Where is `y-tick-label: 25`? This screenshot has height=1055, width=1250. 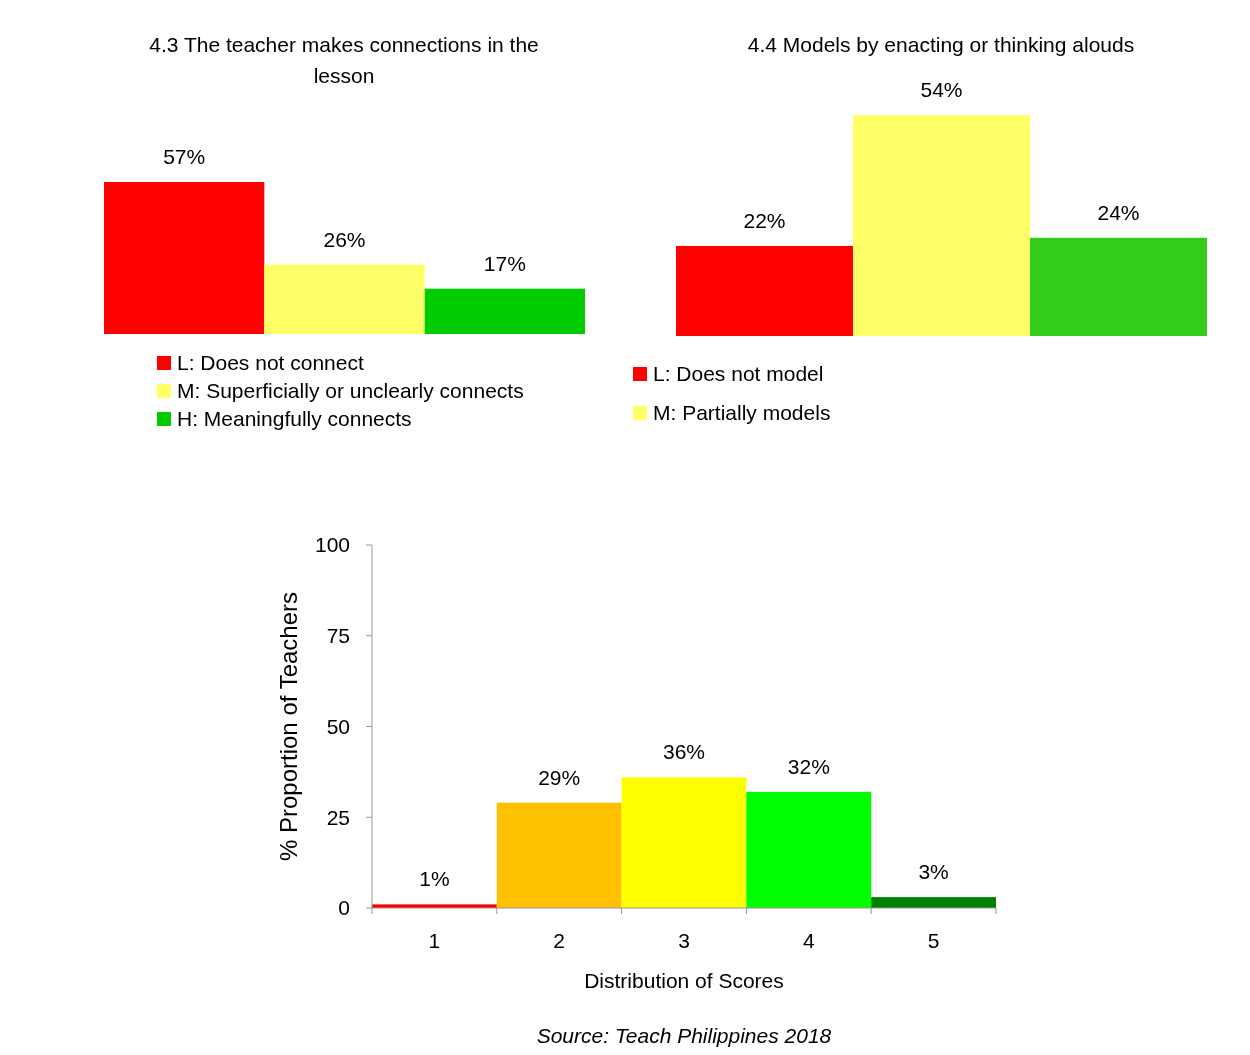 y-tick-label: 25 is located at coordinates (338, 817).